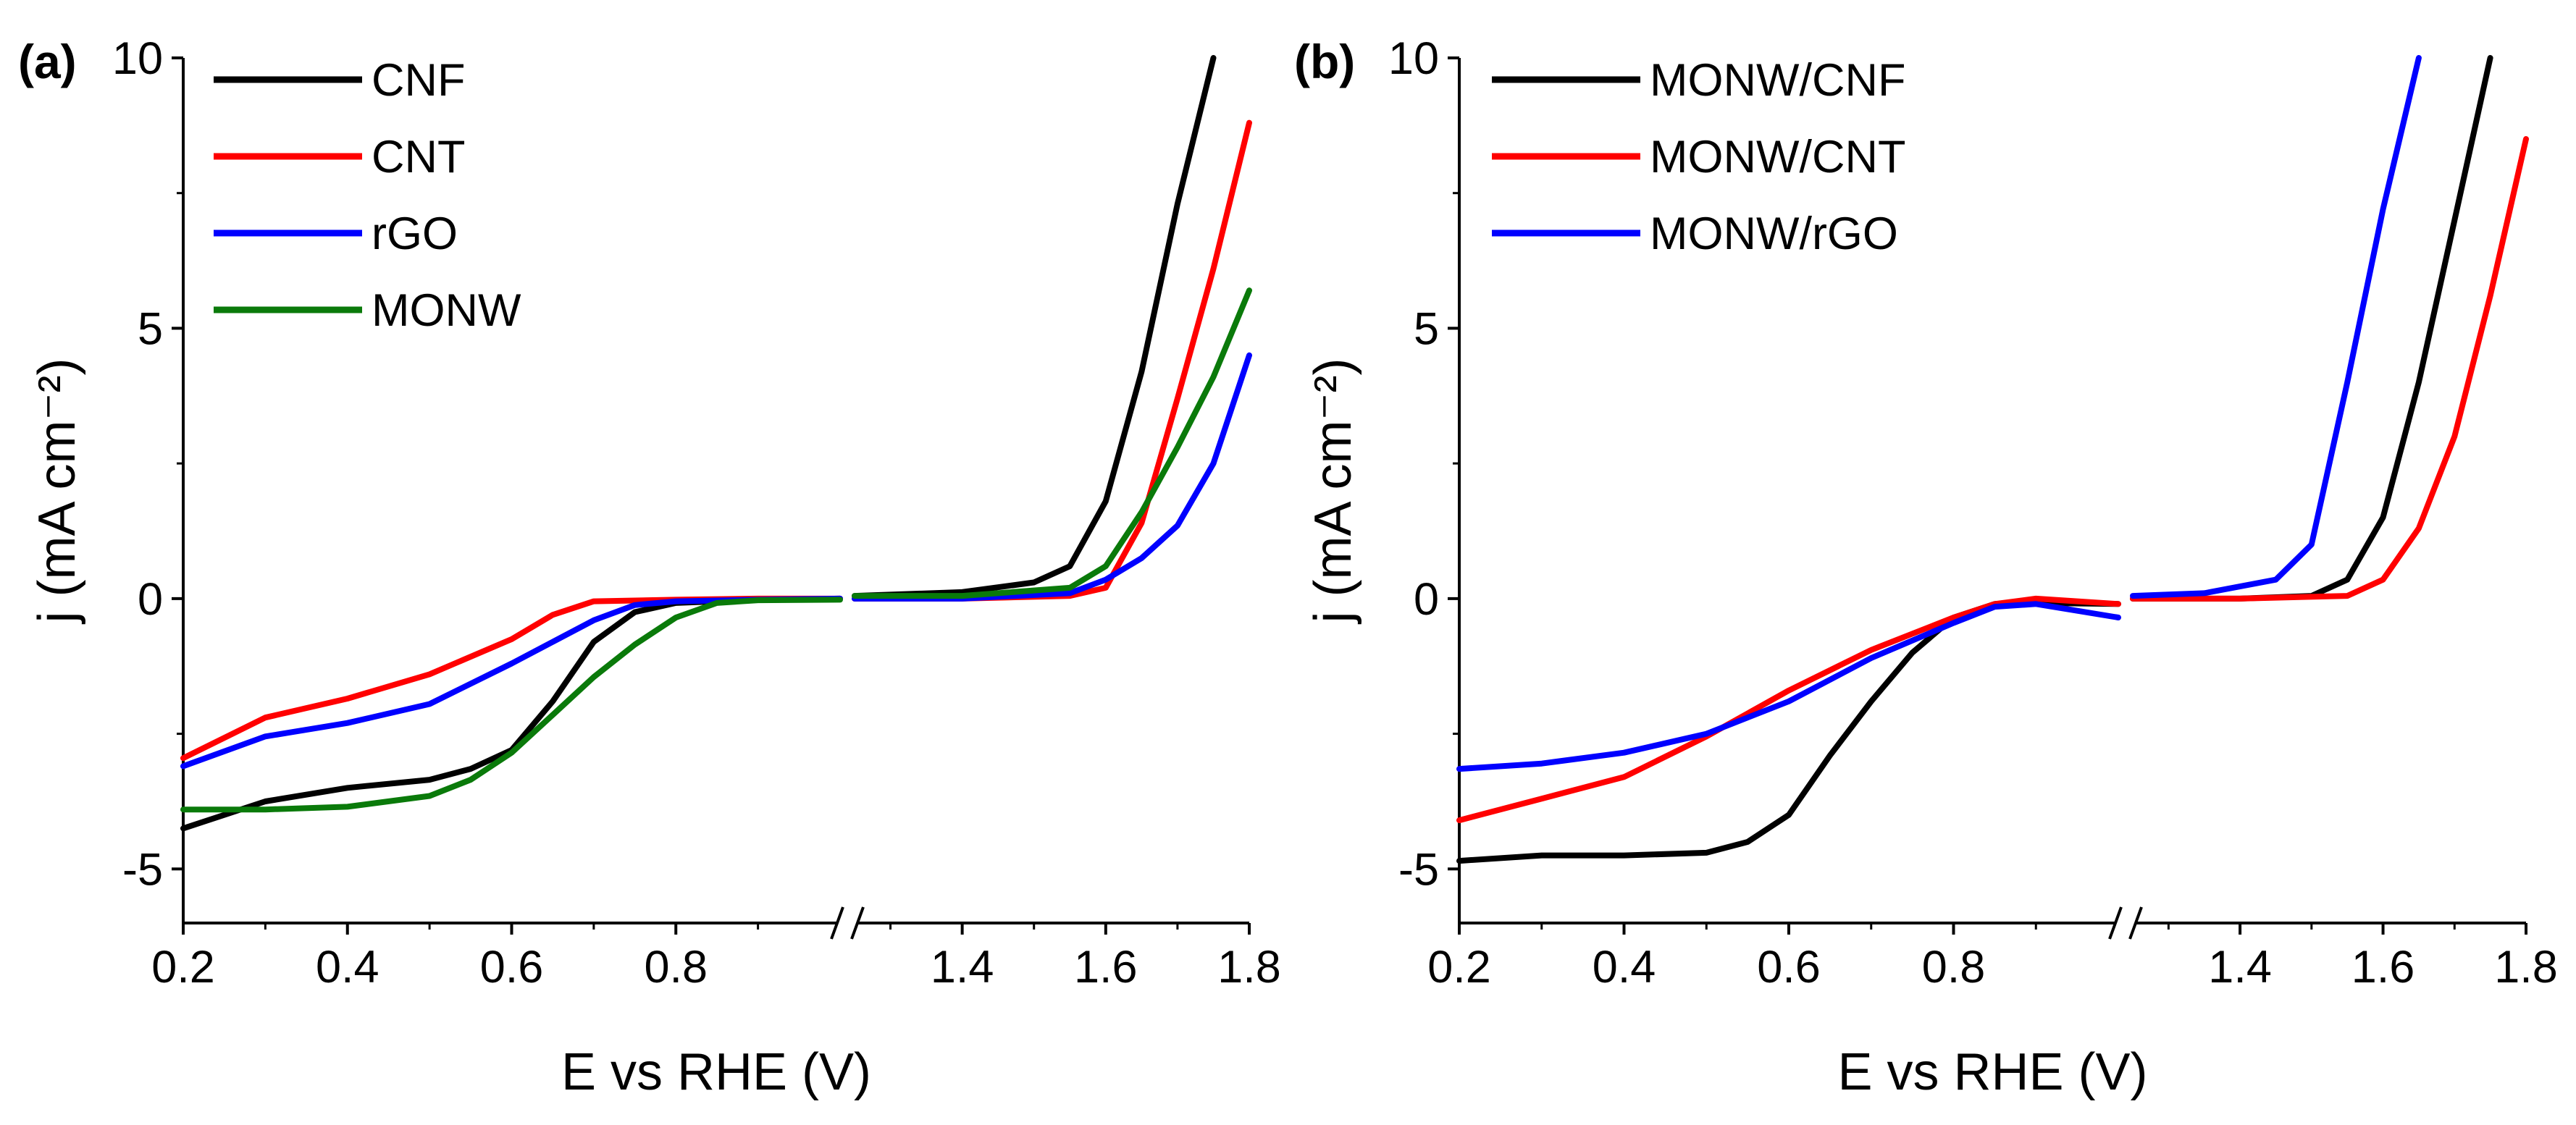 This screenshot has width=2576, height=1125. What do you see at coordinates (1777, 80) in the screenshot?
I see `legend-label: MONW/CNF` at bounding box center [1777, 80].